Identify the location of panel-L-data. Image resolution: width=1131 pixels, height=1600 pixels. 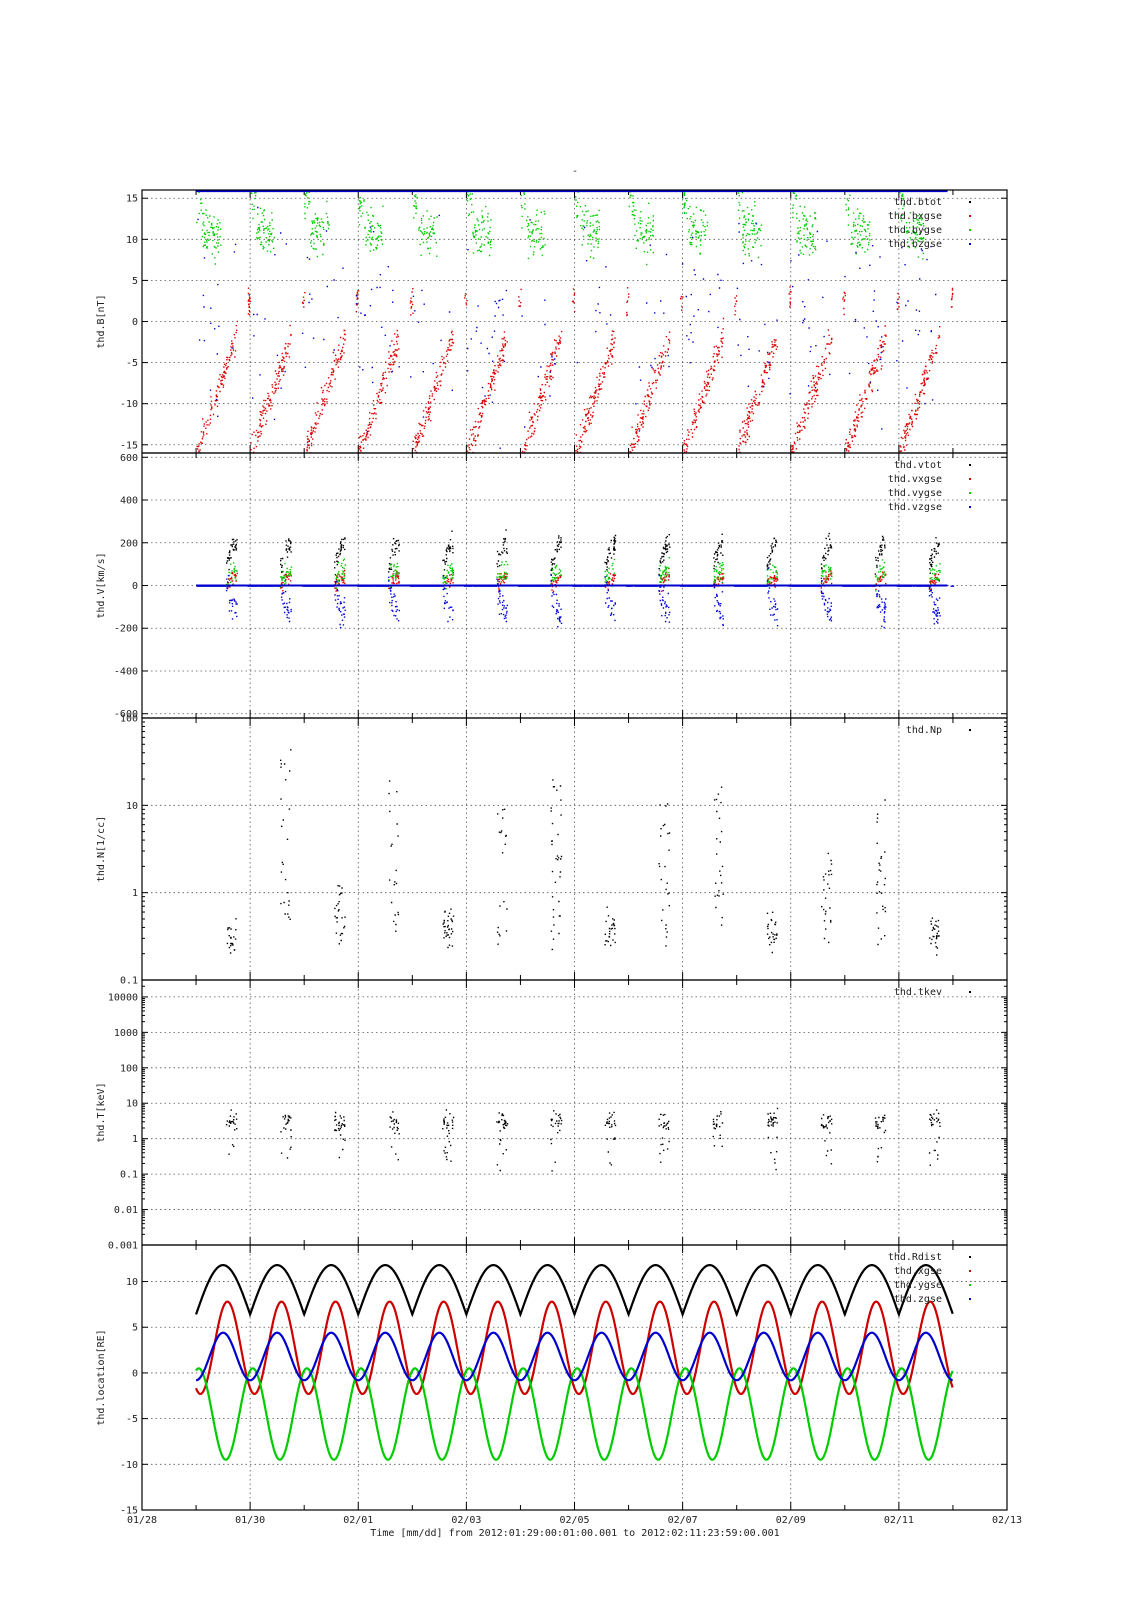
(574, 1362).